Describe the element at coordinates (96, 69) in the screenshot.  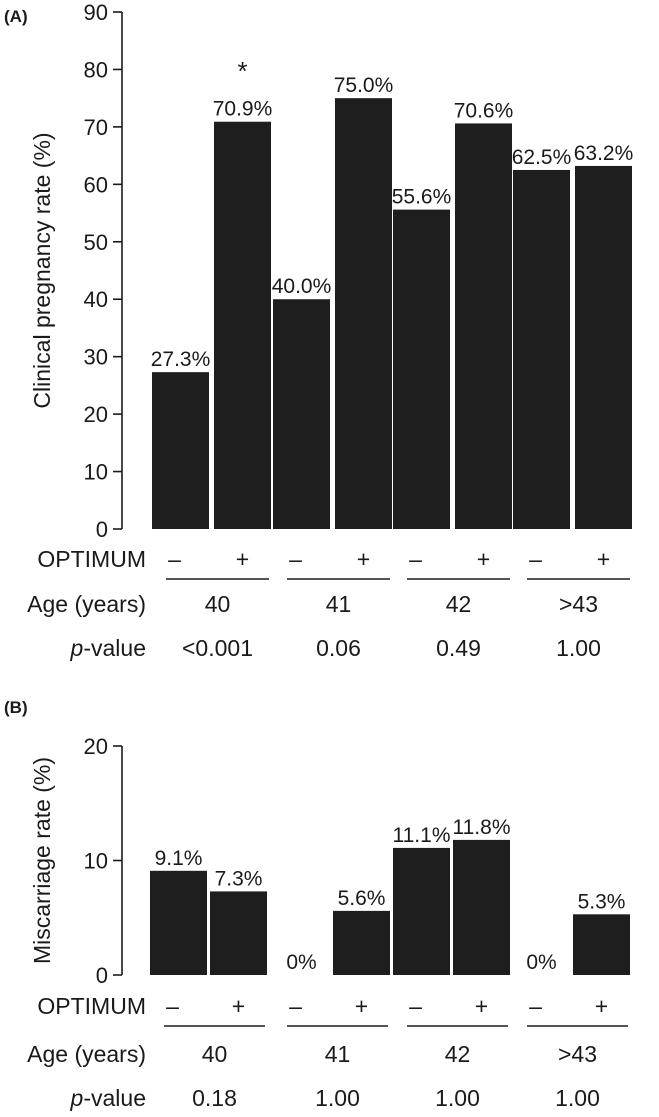
I see `y-tick-label: 80` at that location.